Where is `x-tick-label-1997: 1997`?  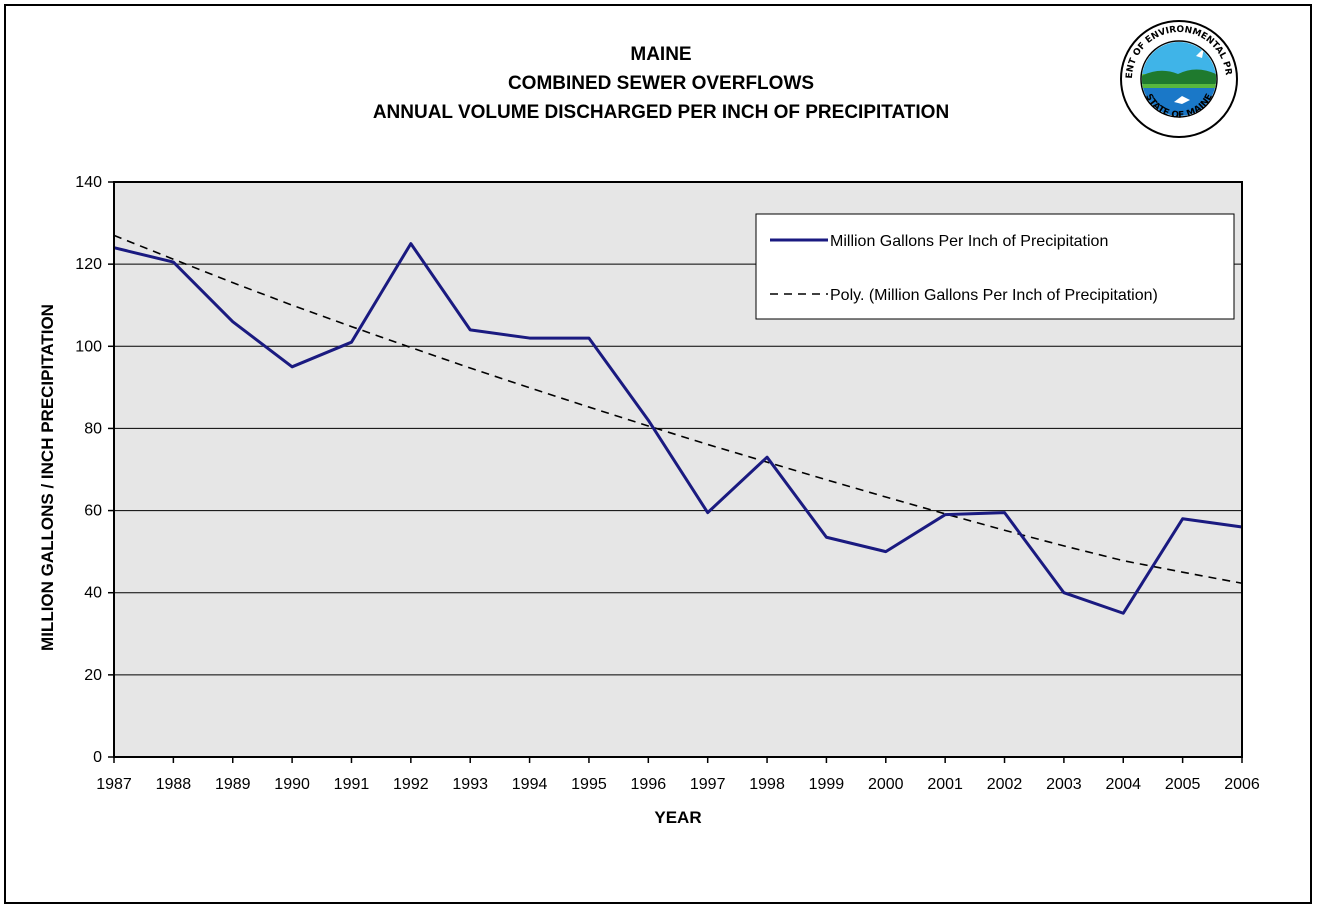 x-tick-label-1997: 1997 is located at coordinates (708, 784).